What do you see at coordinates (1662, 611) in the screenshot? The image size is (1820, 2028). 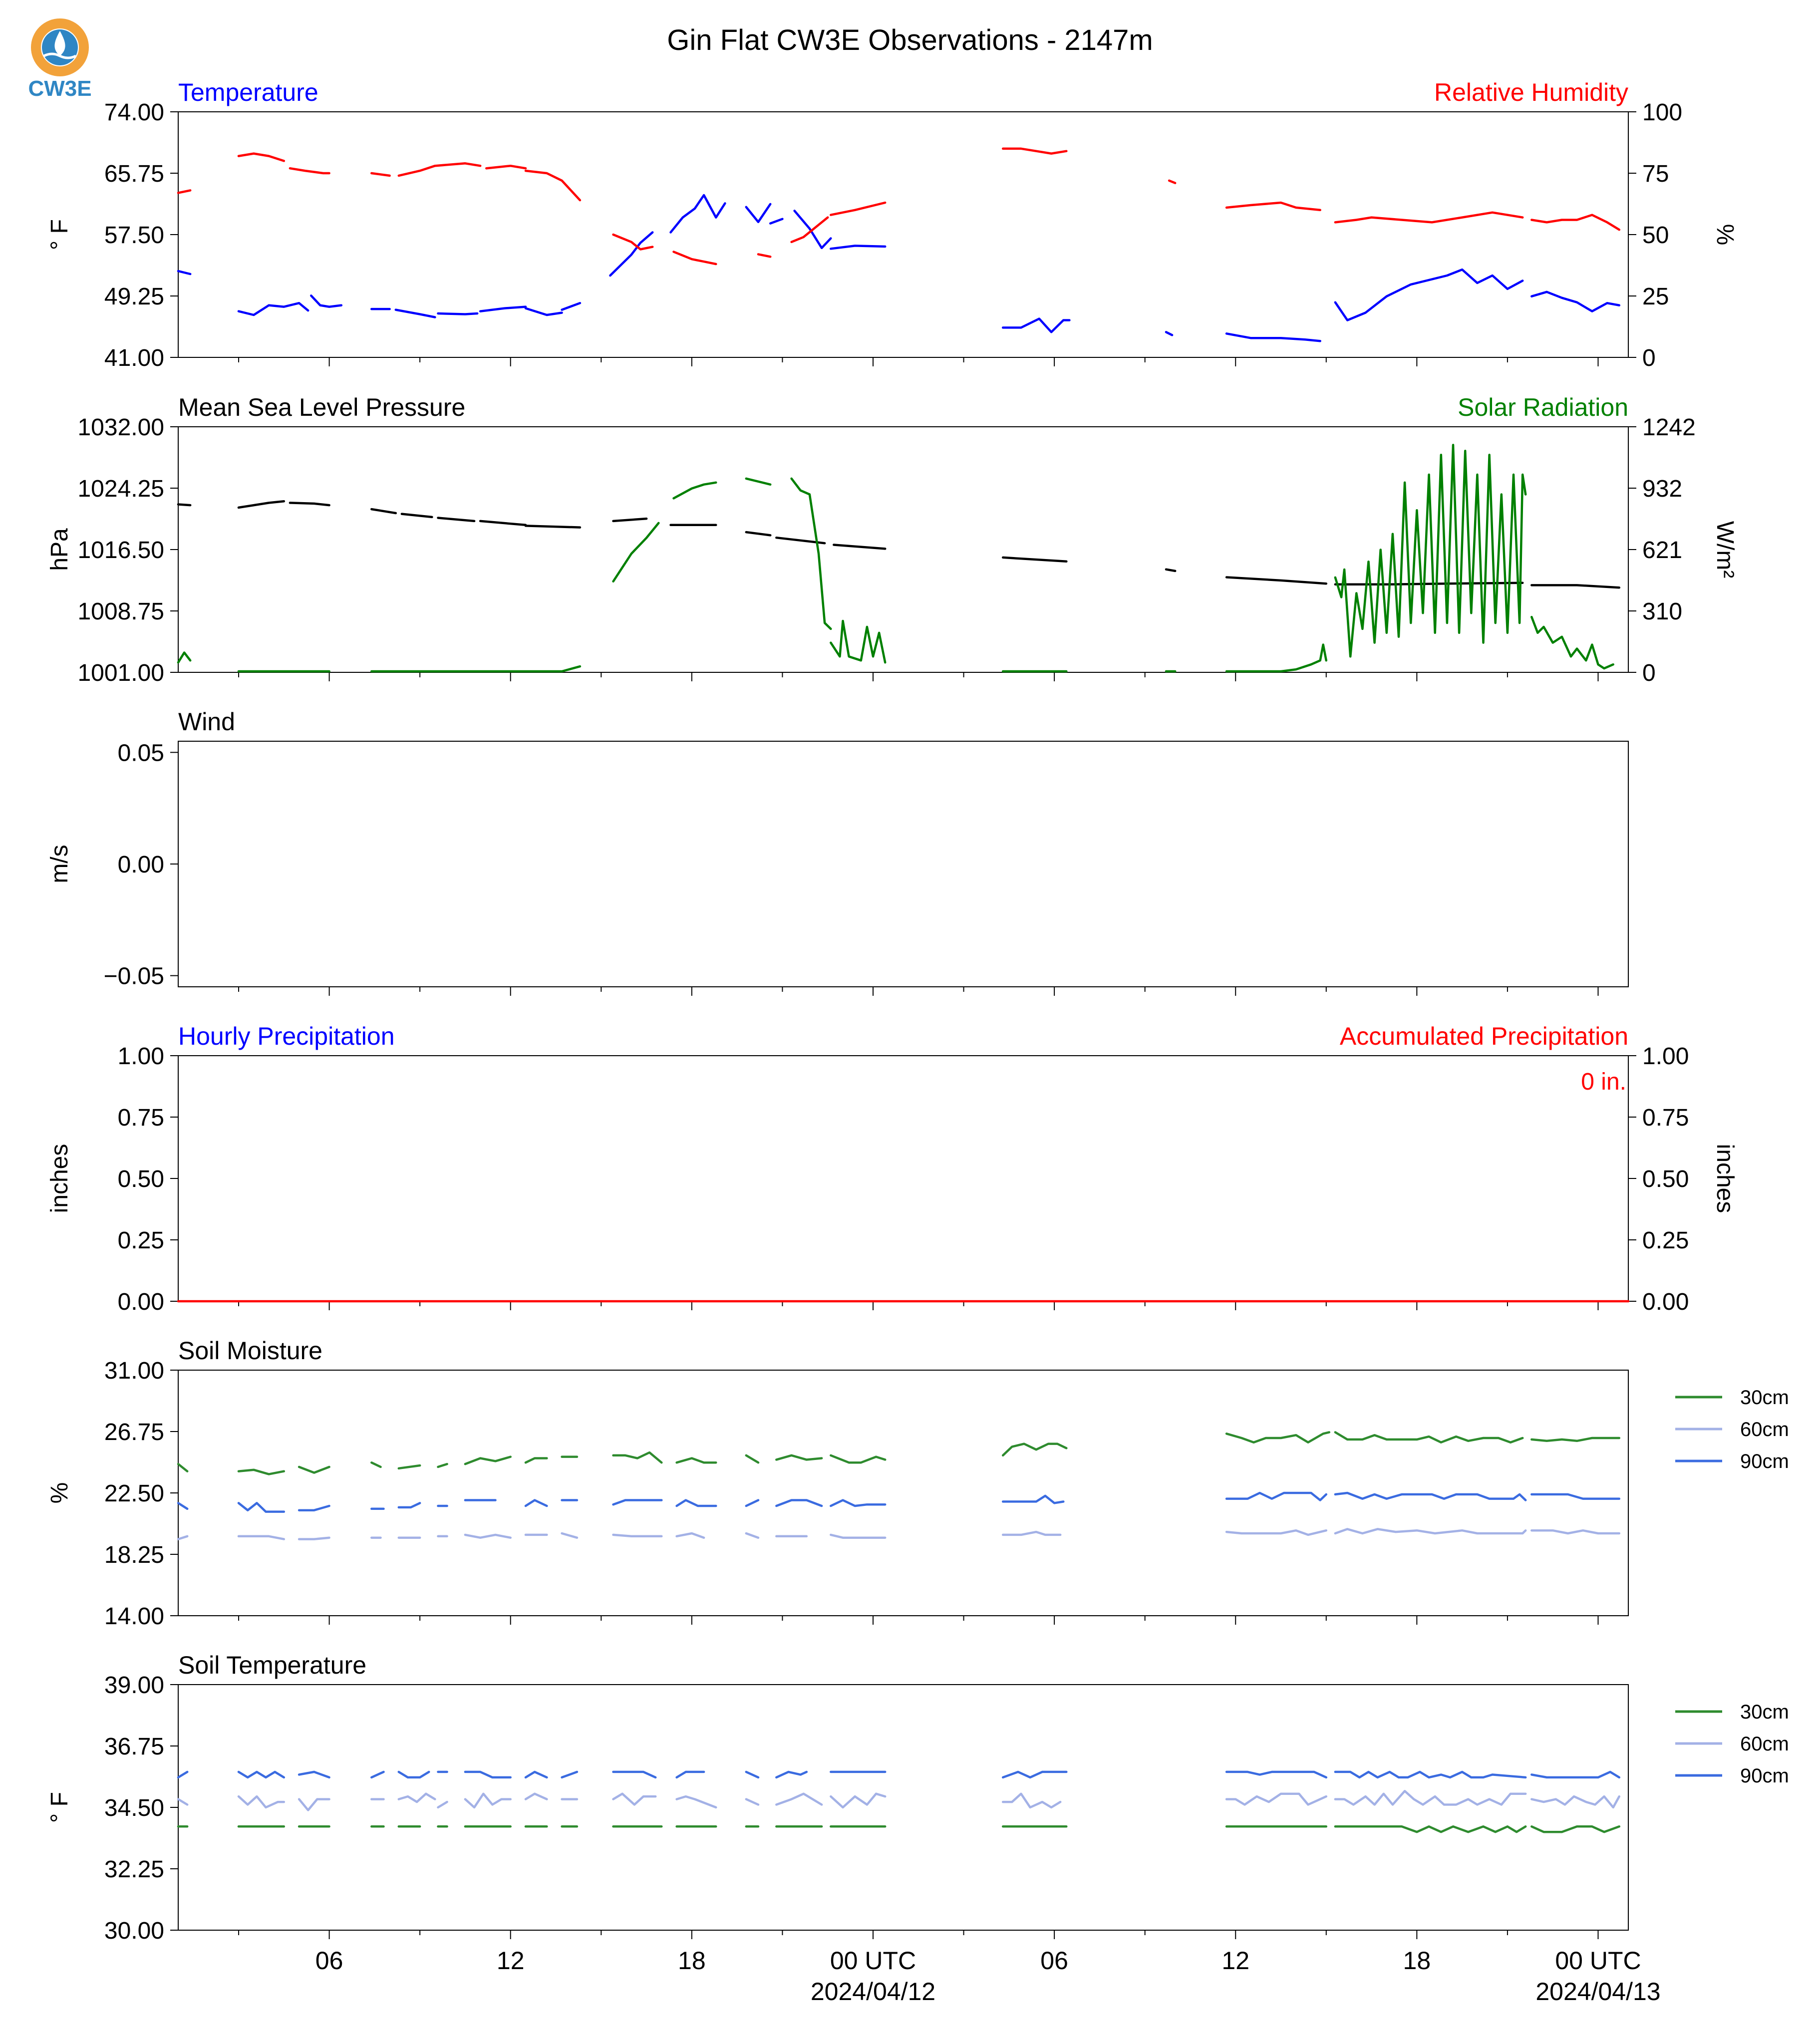 I see `y-tick-right-label: 310` at bounding box center [1662, 611].